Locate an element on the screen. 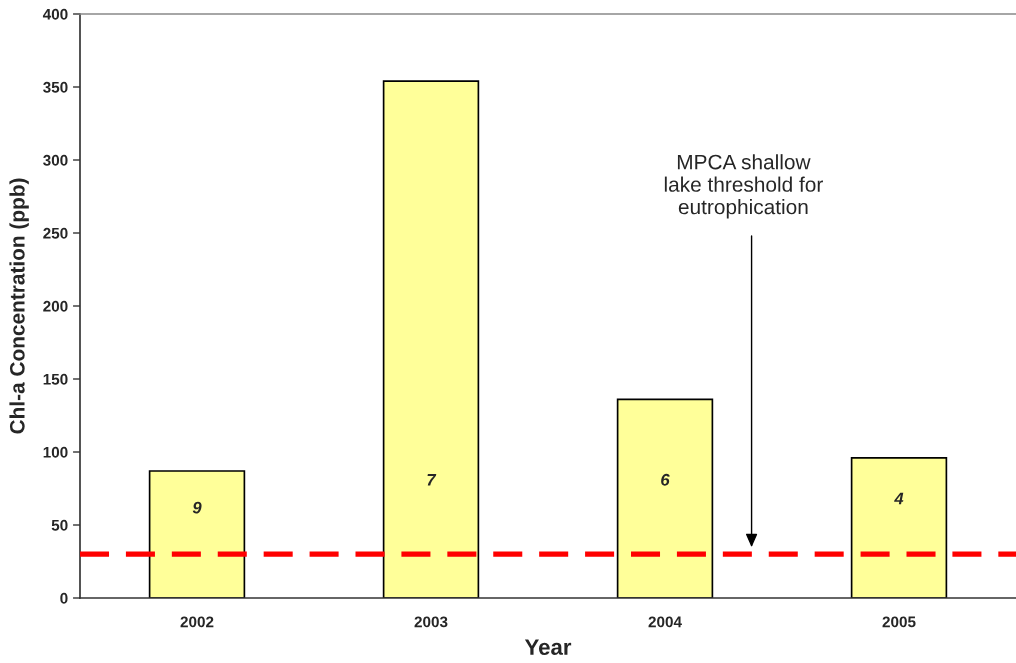 Image resolution: width=1016 pixels, height=663 pixels. annotation: 4 is located at coordinates (899, 498).